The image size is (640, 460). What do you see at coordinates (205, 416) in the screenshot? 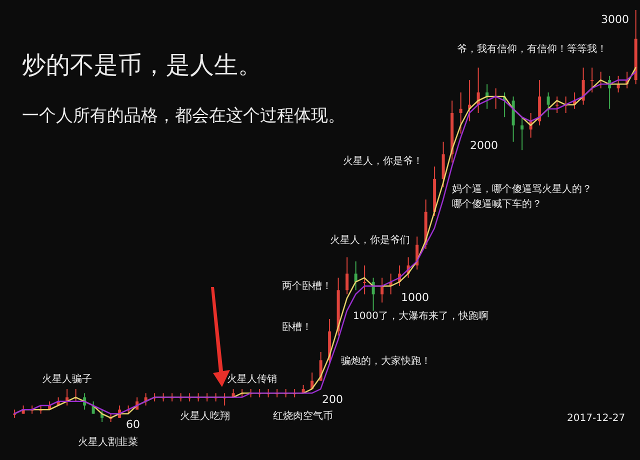
I see `annotation: 火星人吃翔` at bounding box center [205, 416].